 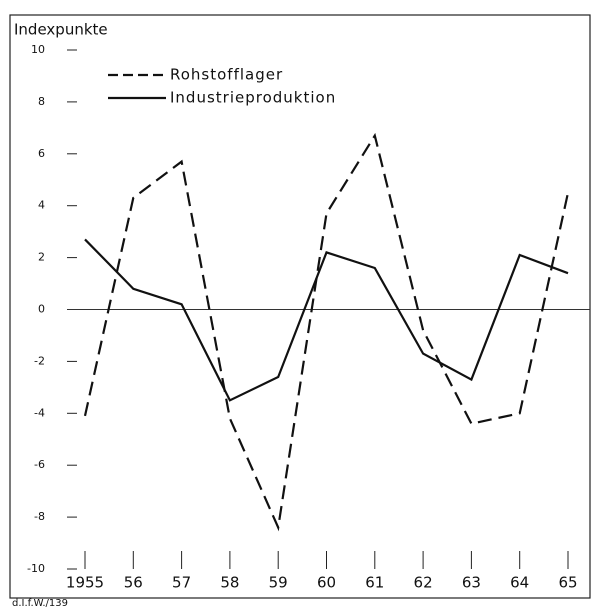 What do you see at coordinates (374, 583) in the screenshot?
I see `x-tick-label: 61` at bounding box center [374, 583].